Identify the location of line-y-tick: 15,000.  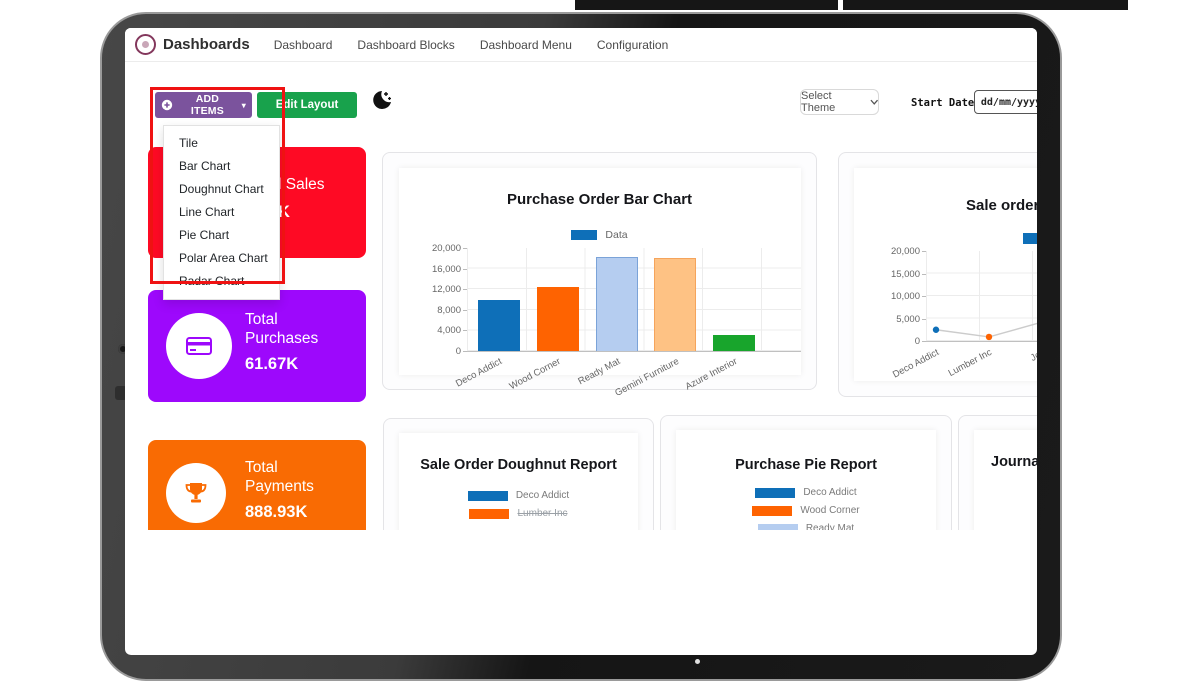
(905, 274).